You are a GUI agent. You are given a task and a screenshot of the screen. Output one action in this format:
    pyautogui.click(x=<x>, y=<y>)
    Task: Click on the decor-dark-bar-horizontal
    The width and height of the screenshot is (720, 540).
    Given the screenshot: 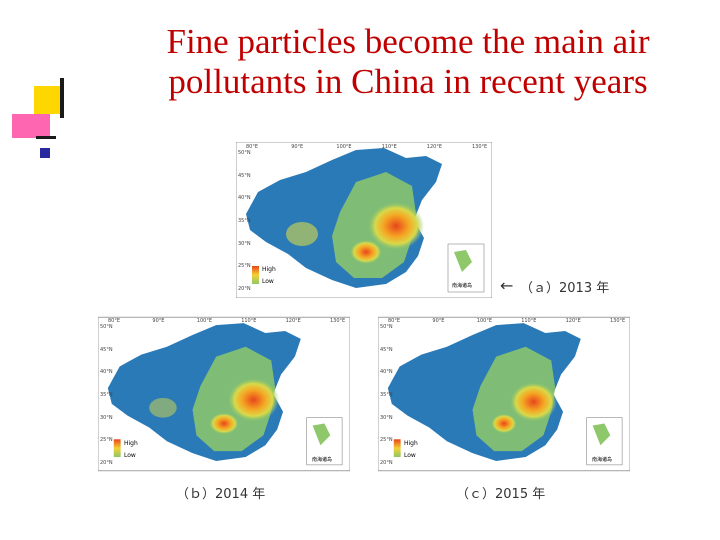 What is the action you would take?
    pyautogui.click(x=46, y=137)
    